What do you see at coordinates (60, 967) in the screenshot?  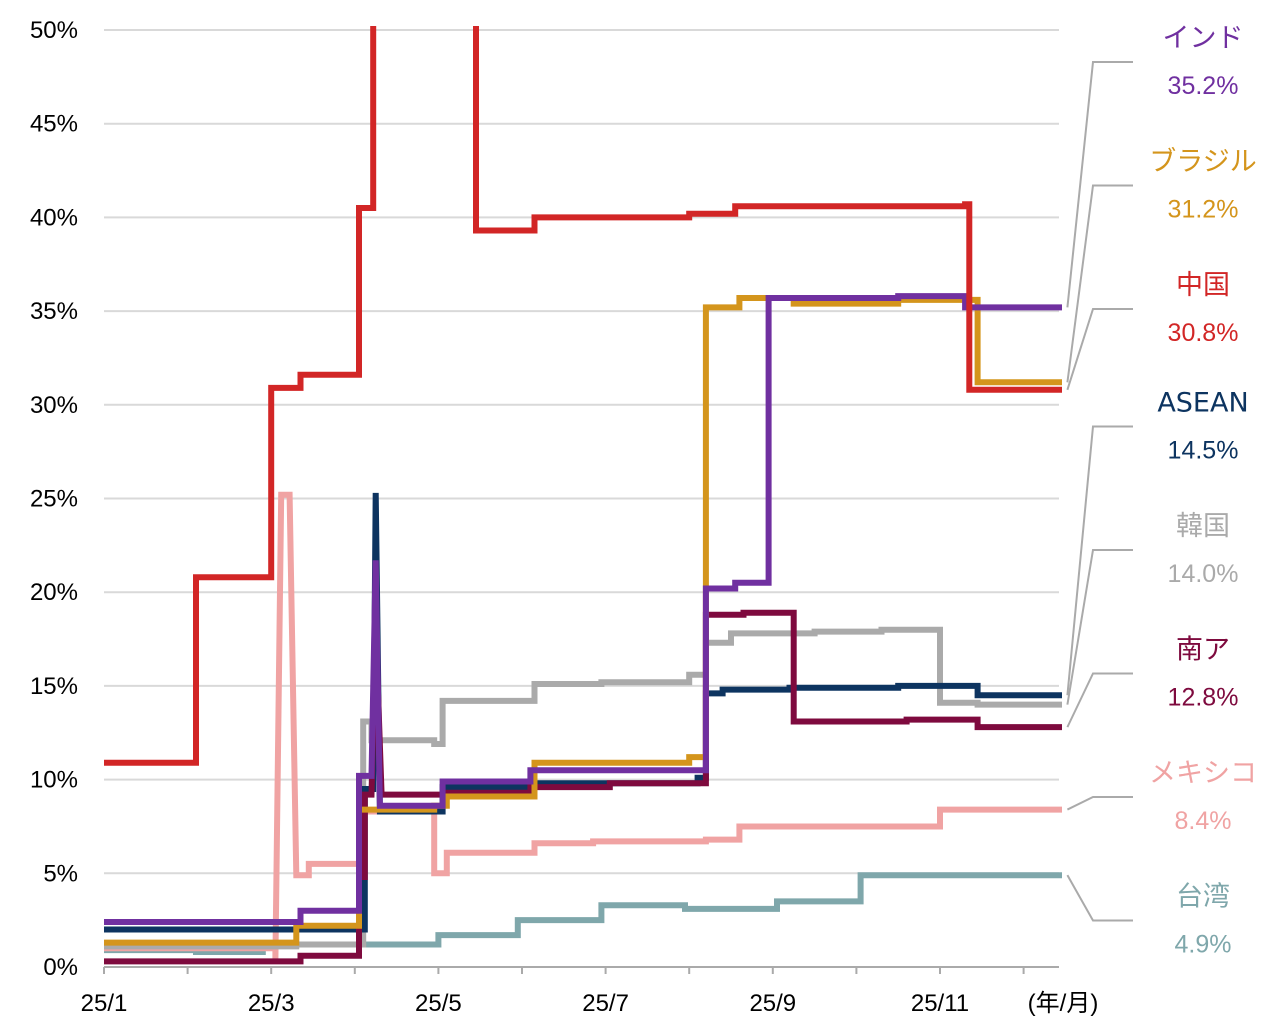 I see `y-tick-label: 0%` at bounding box center [60, 967].